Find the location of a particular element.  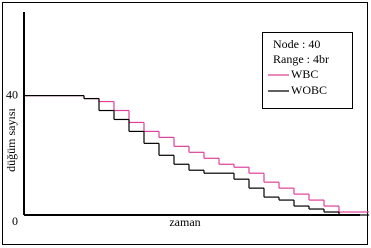

y-tick-label: 40 is located at coordinates (12, 94).